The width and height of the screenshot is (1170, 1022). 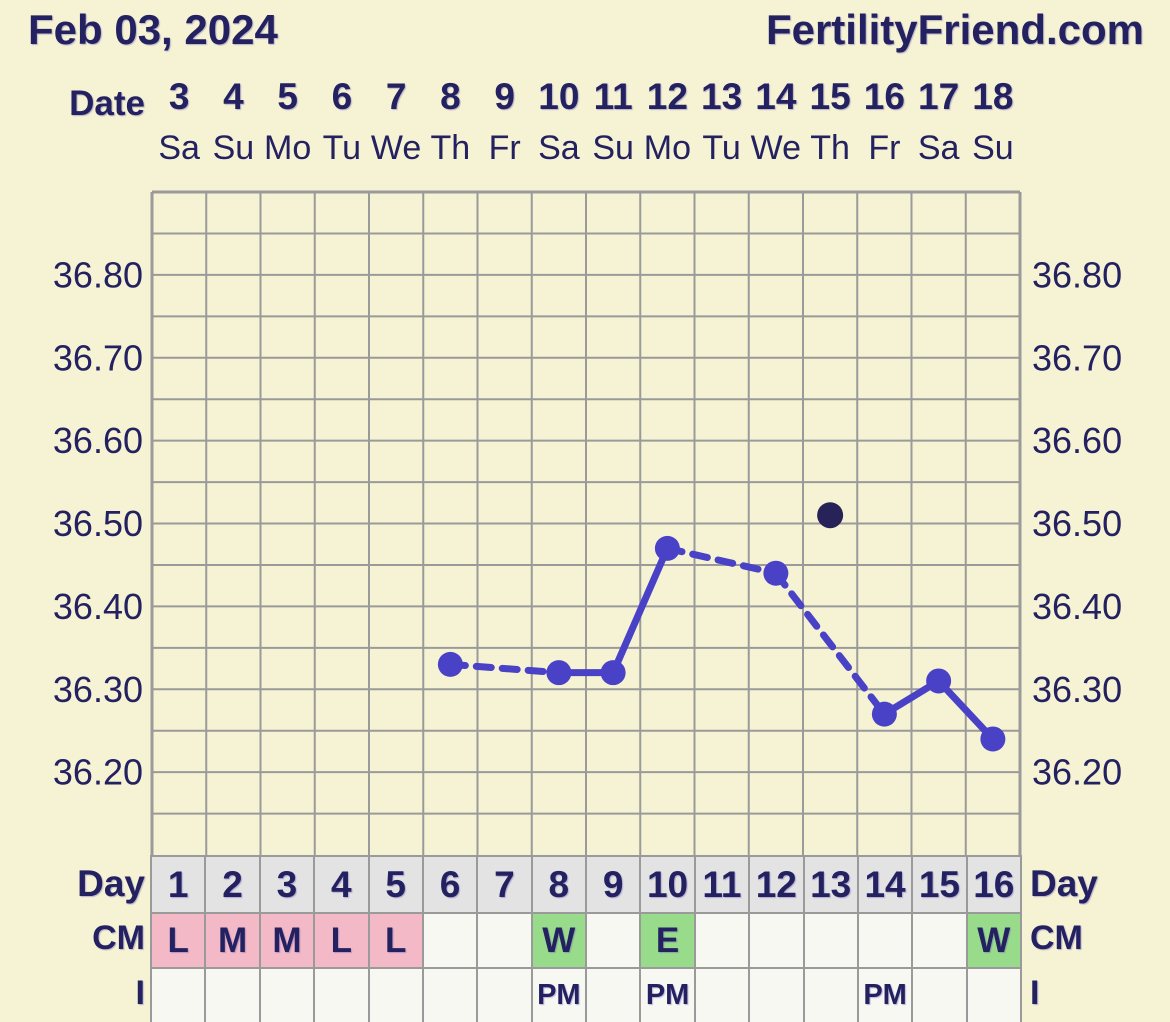 I want to click on date-axis-label: Date, so click(x=107, y=103).